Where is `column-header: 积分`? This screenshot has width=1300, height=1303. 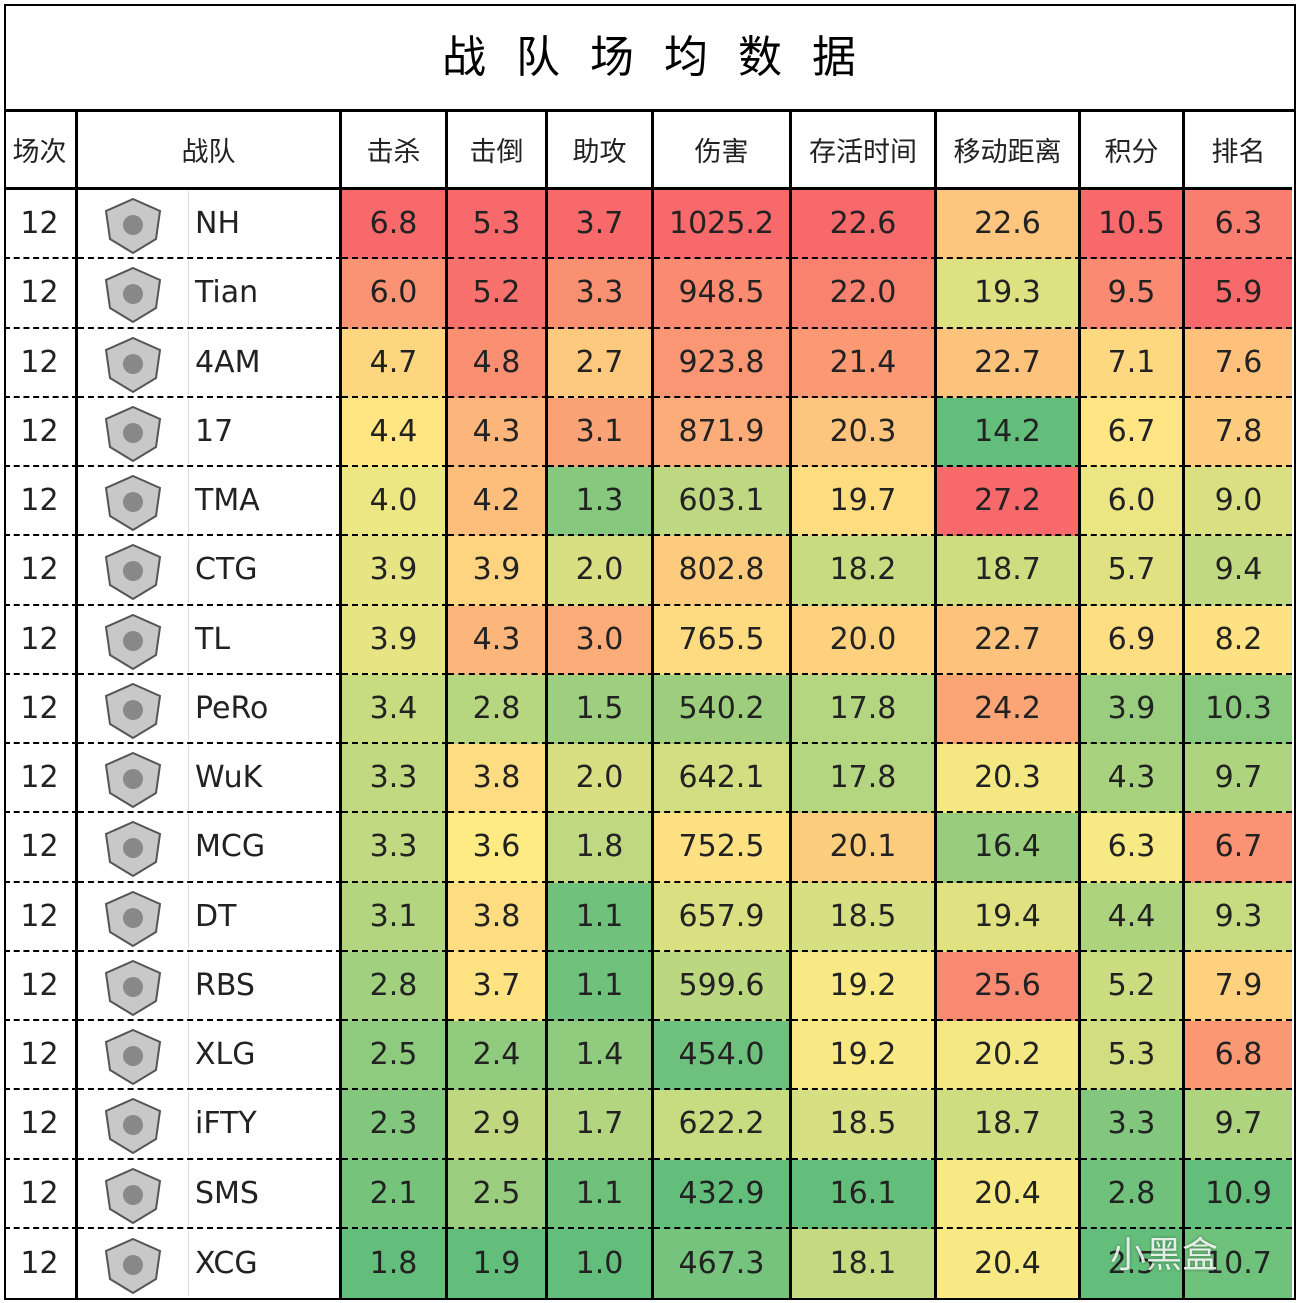
column-header: 积分 is located at coordinates (1133, 151).